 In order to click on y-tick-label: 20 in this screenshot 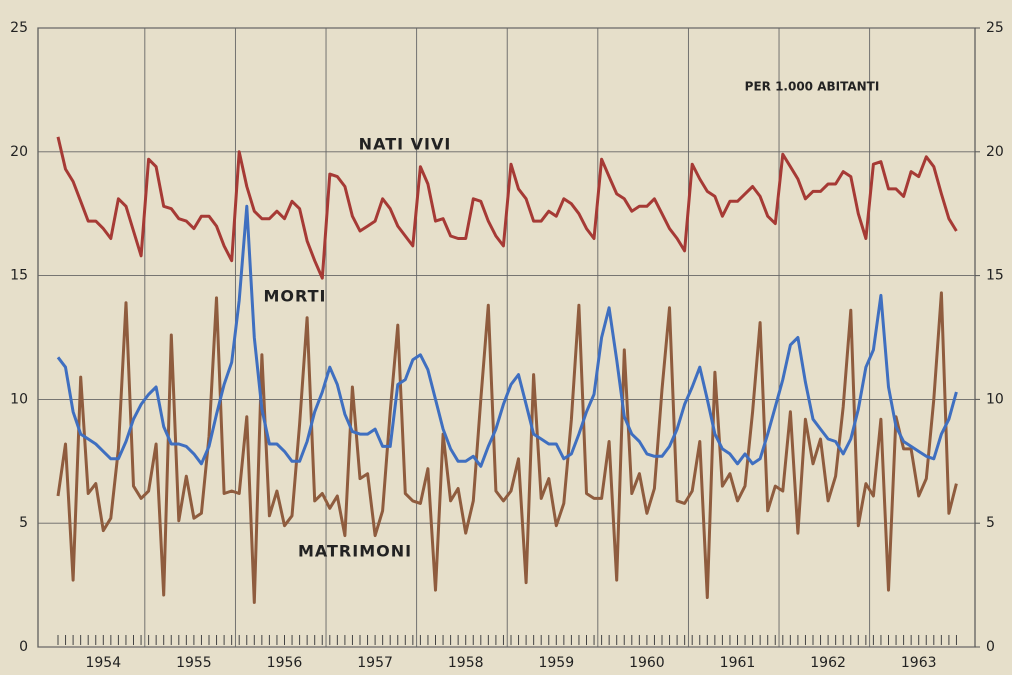, I will do `click(19, 152)`.